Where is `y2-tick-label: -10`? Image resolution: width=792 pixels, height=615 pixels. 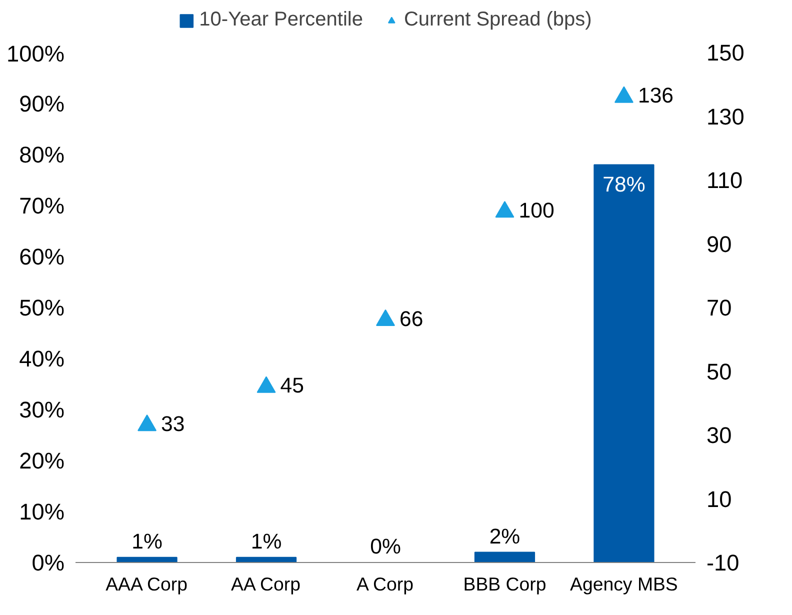
y2-tick-label: -10 is located at coordinates (723, 563).